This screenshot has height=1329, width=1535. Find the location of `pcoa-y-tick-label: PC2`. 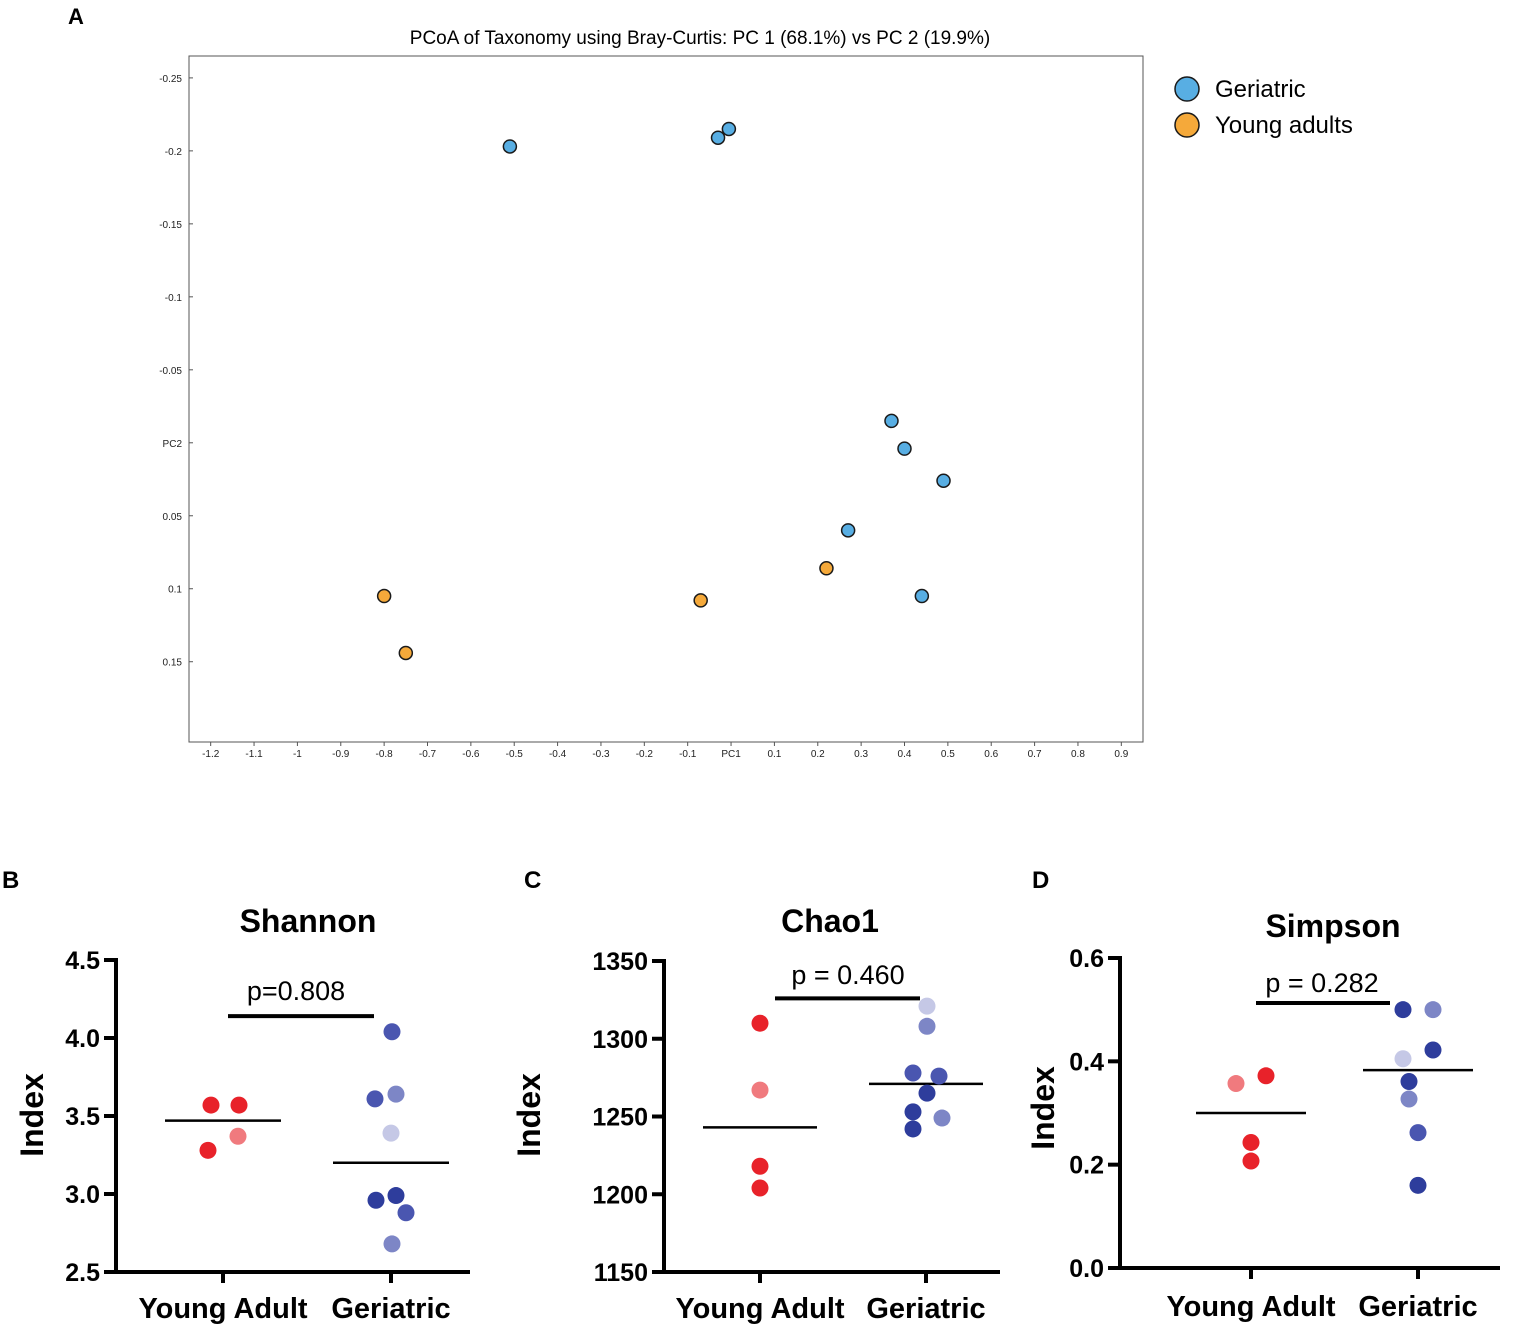

pcoa-y-tick-label: PC2 is located at coordinates (173, 444).